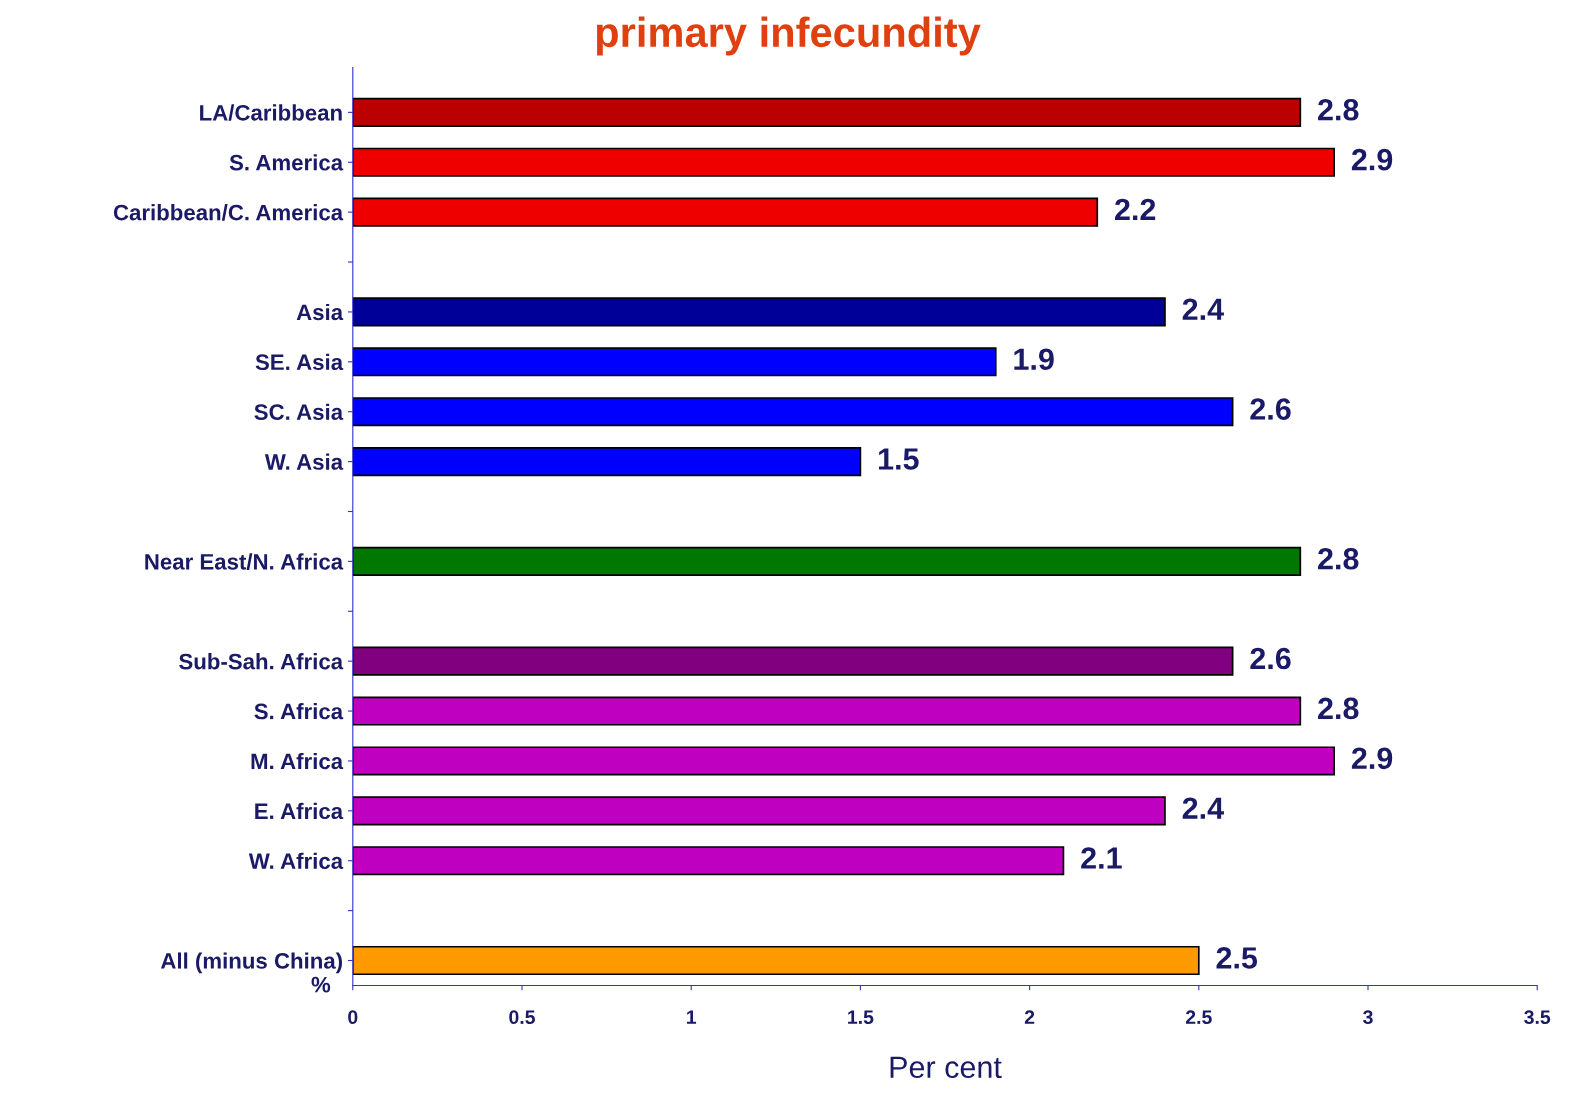 This screenshot has width=1575, height=1106. I want to click on y-tick-label: E. Africa, so click(299, 811).